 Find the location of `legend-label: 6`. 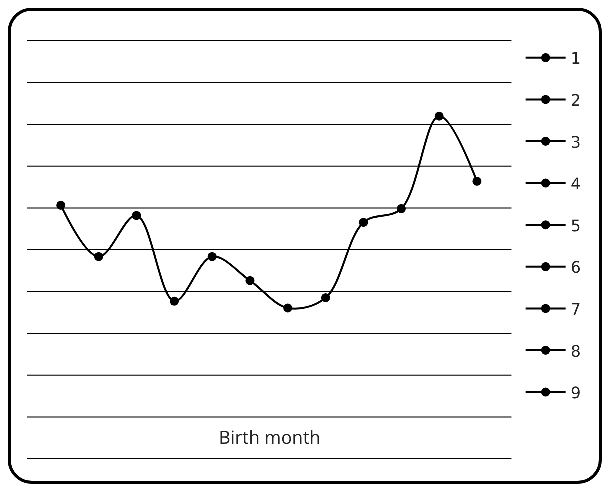

legend-label: 6 is located at coordinates (576, 268).